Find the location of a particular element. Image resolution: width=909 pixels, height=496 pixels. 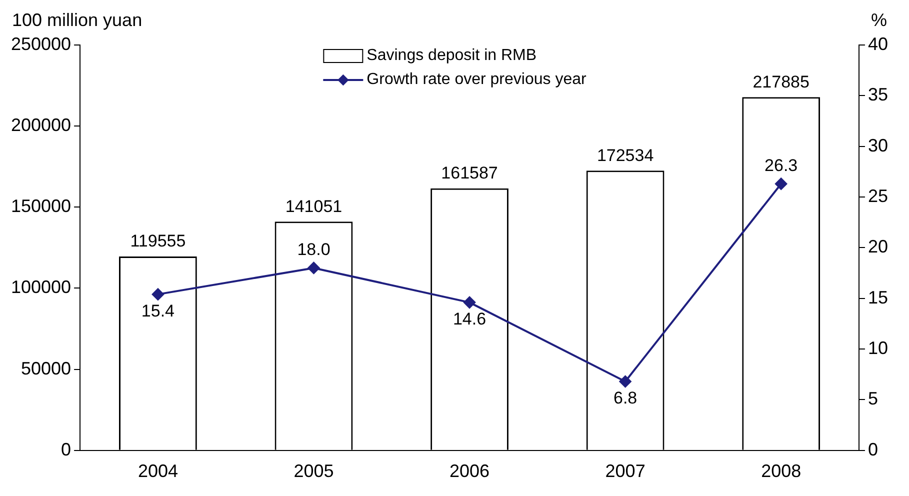

x-tick-label: 2007 is located at coordinates (625, 471).